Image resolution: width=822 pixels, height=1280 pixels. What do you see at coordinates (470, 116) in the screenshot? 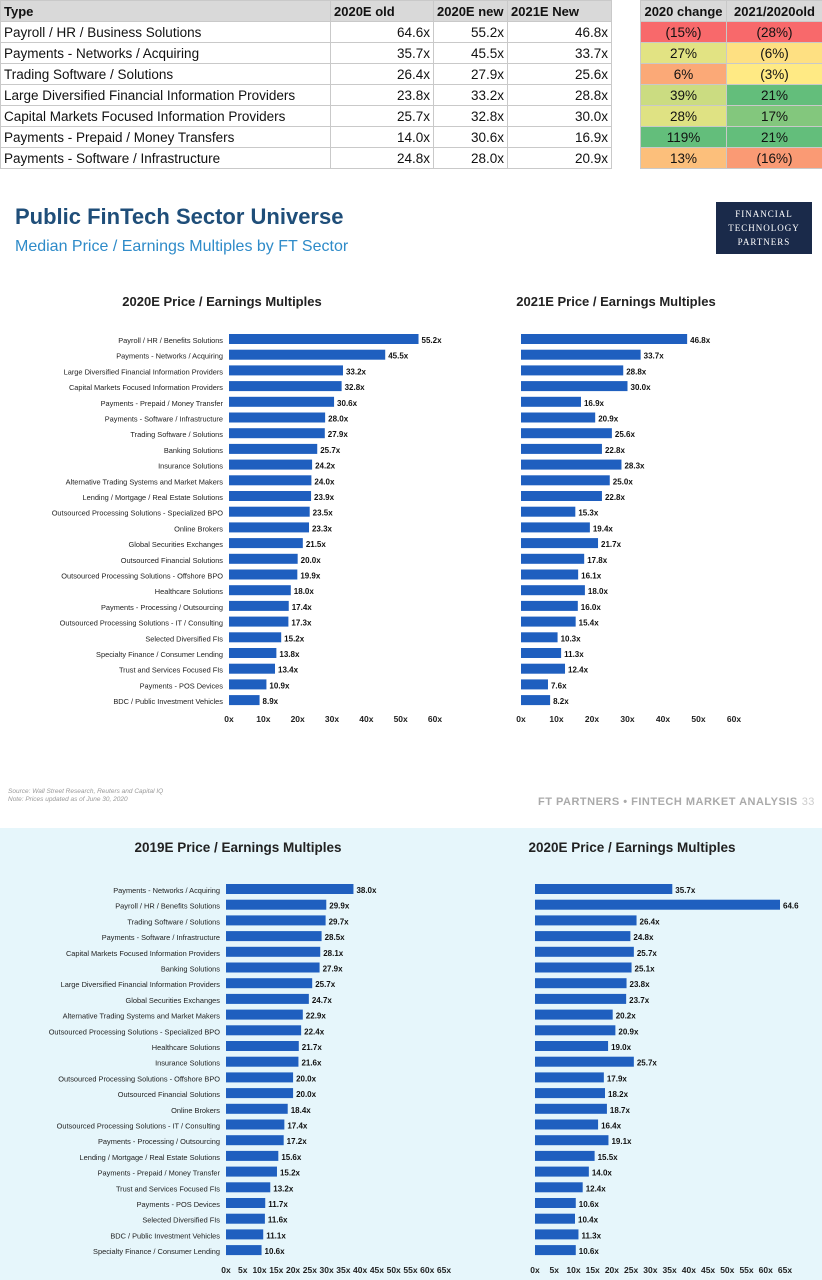
I see `cell-2020e-new: 32.8x` at bounding box center [470, 116].